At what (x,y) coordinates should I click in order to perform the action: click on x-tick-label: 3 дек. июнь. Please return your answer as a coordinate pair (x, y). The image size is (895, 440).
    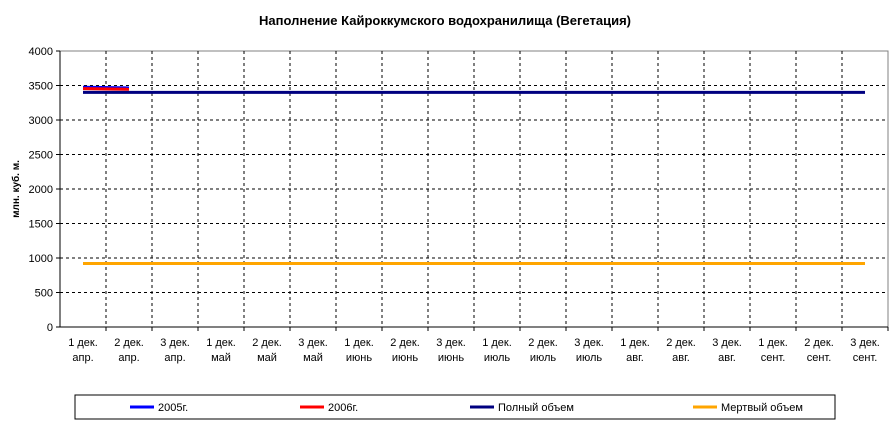
    Looking at the image, I should click on (451, 350).